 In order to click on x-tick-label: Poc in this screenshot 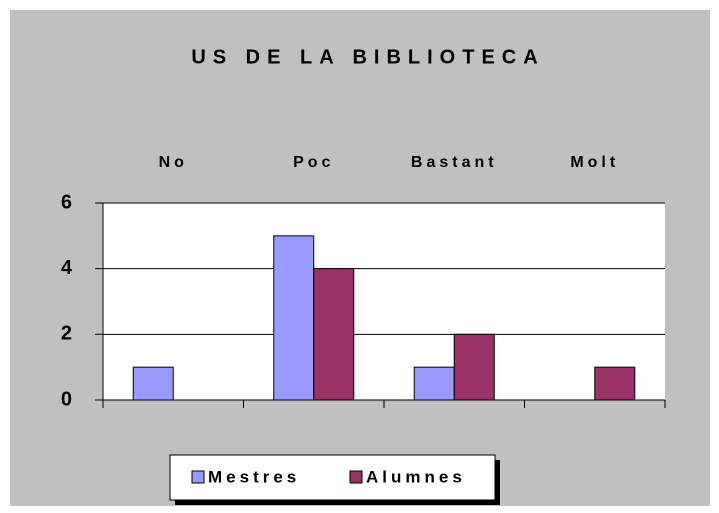, I will do `click(313, 162)`.